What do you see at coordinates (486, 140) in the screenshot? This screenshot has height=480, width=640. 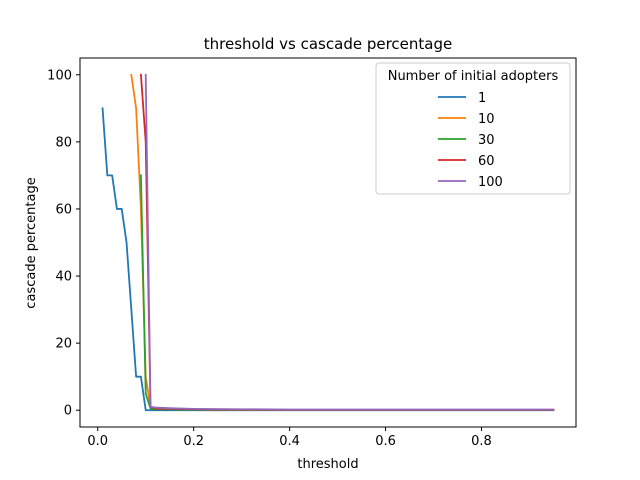 I see `legend-label-30: 30` at bounding box center [486, 140].